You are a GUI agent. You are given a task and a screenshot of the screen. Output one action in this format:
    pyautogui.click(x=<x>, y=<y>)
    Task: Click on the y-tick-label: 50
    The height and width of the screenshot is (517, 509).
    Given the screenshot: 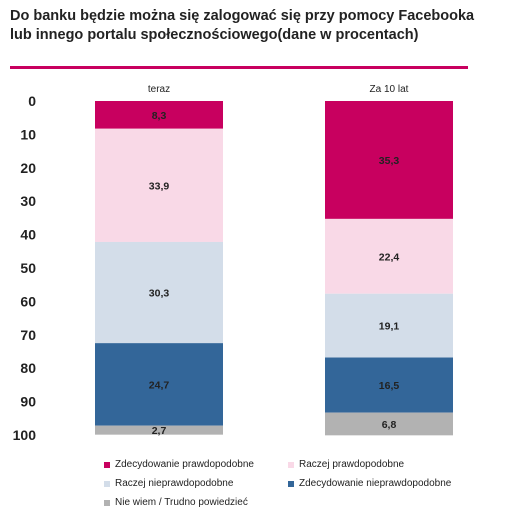 What is the action you would take?
    pyautogui.click(x=28, y=268)
    